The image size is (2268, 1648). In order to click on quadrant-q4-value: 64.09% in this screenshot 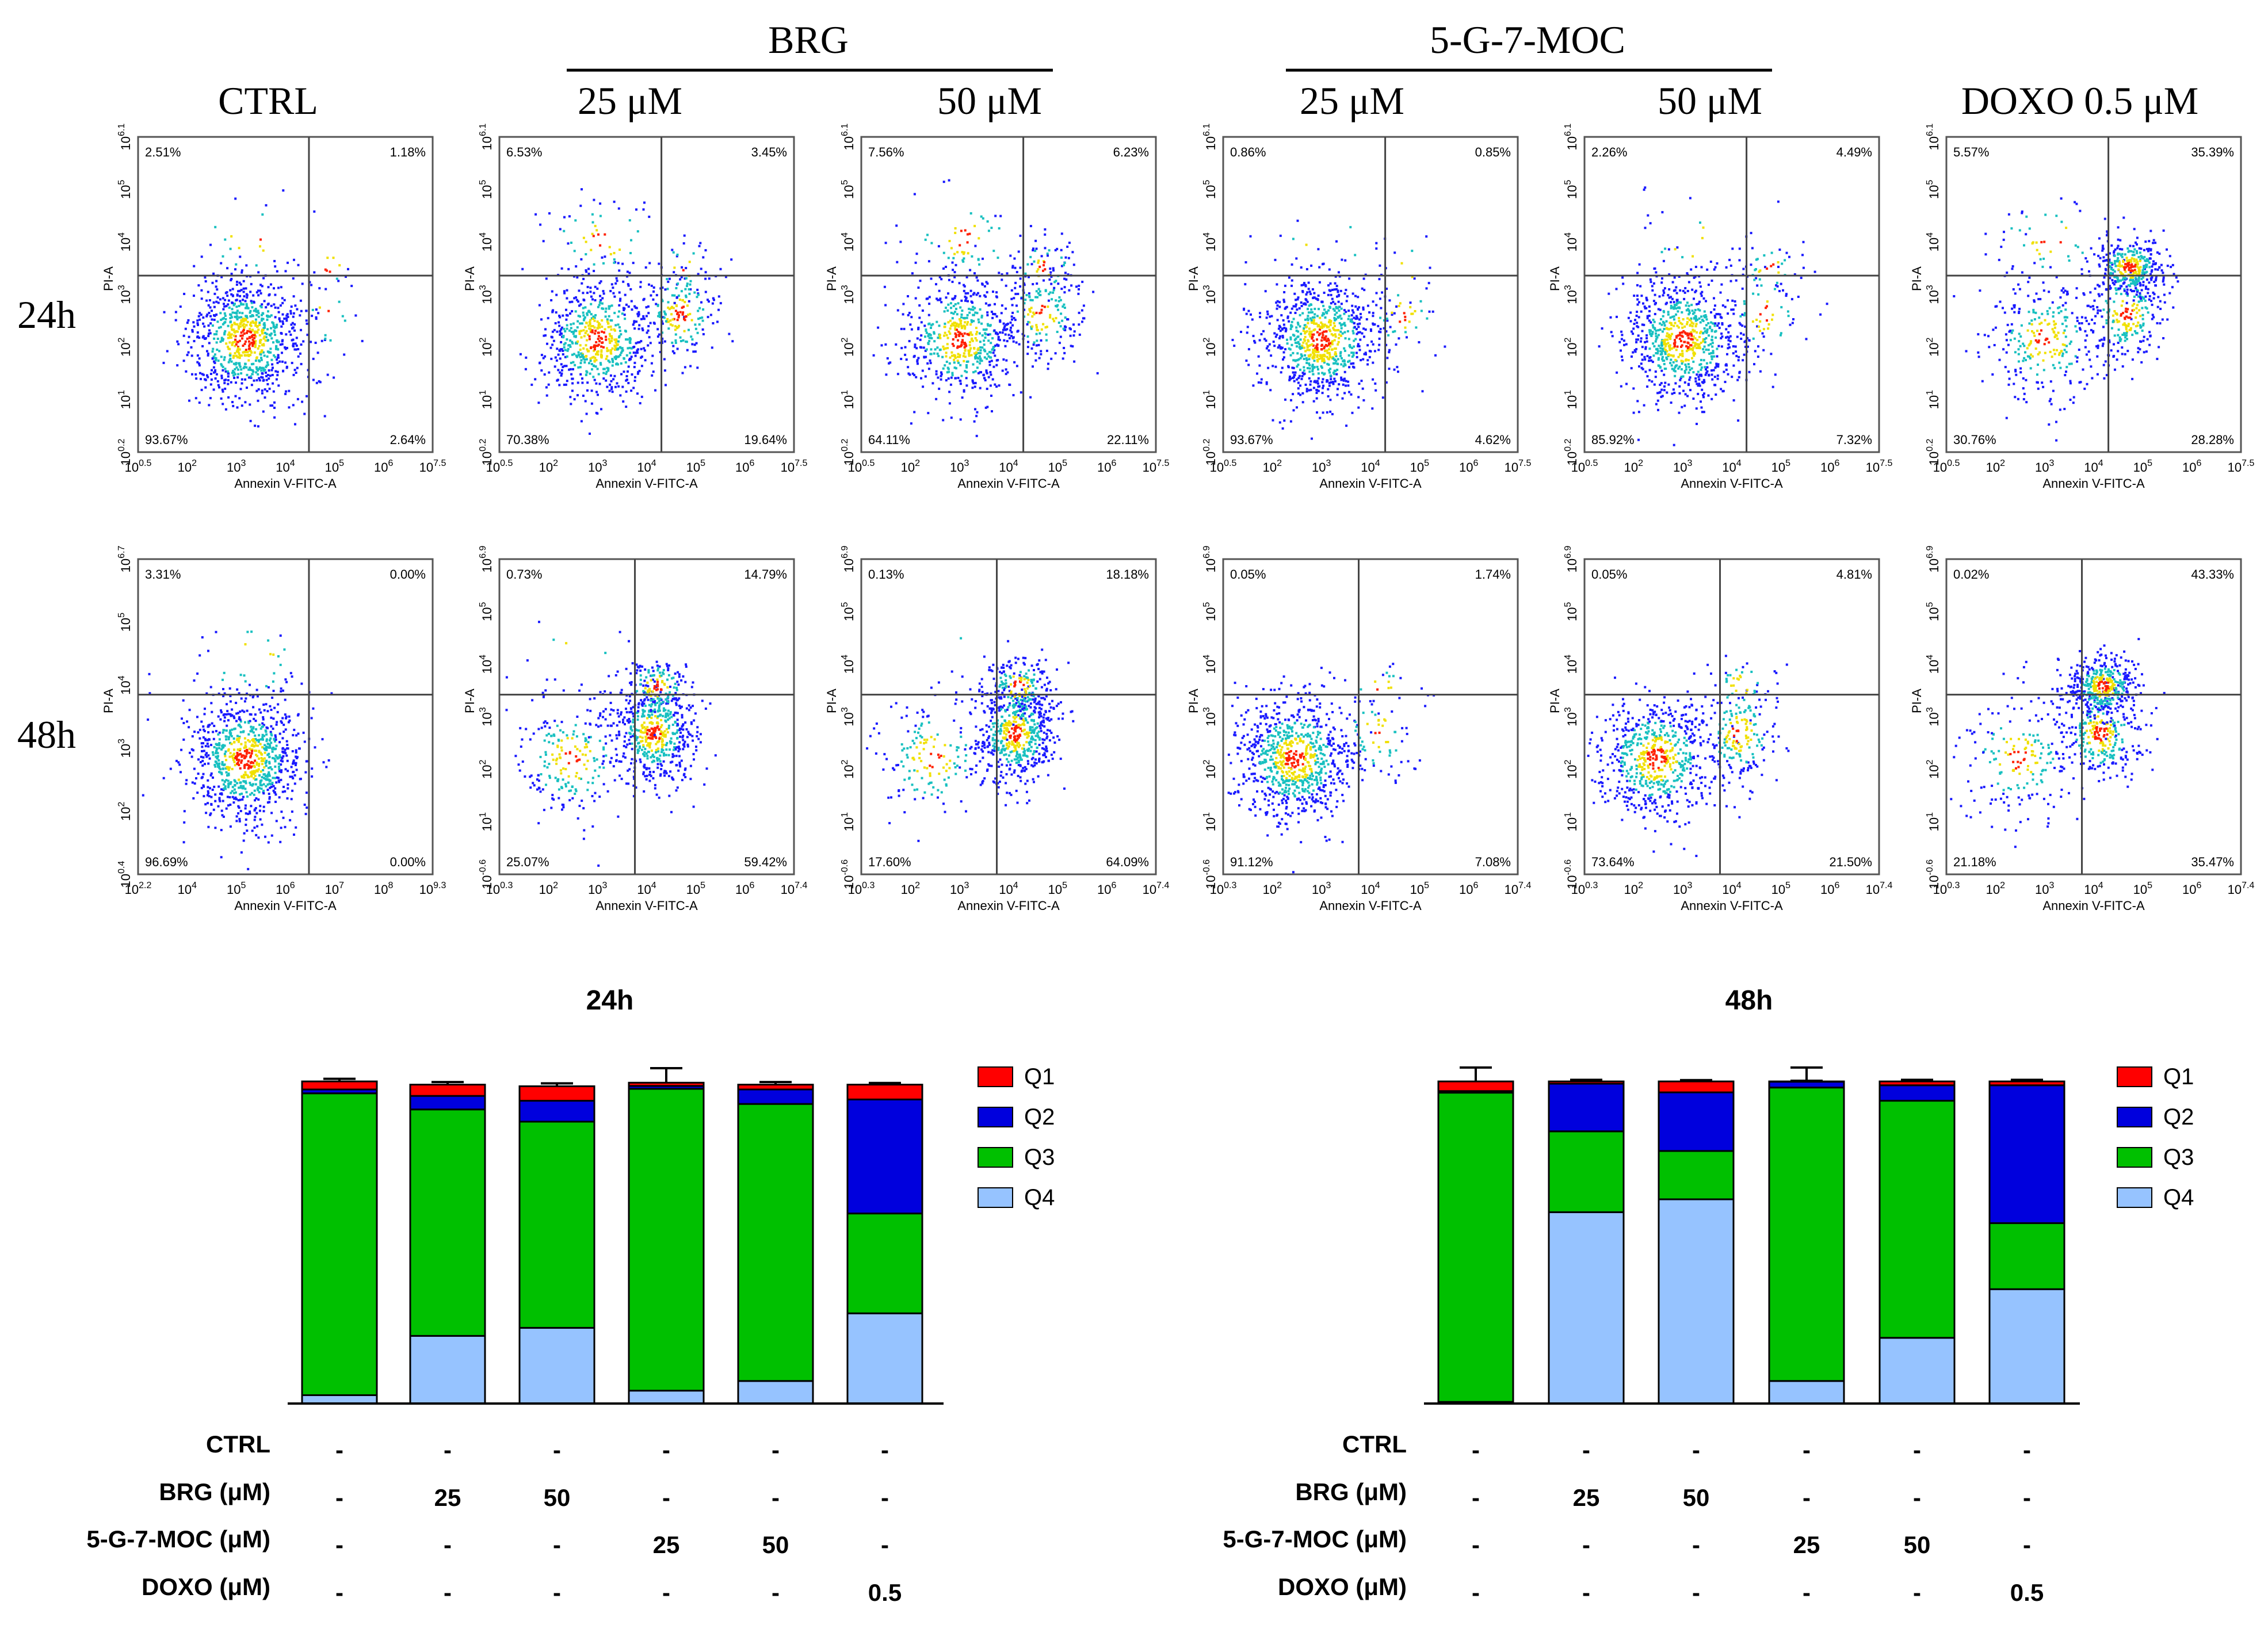, I will do `click(1127, 862)`.